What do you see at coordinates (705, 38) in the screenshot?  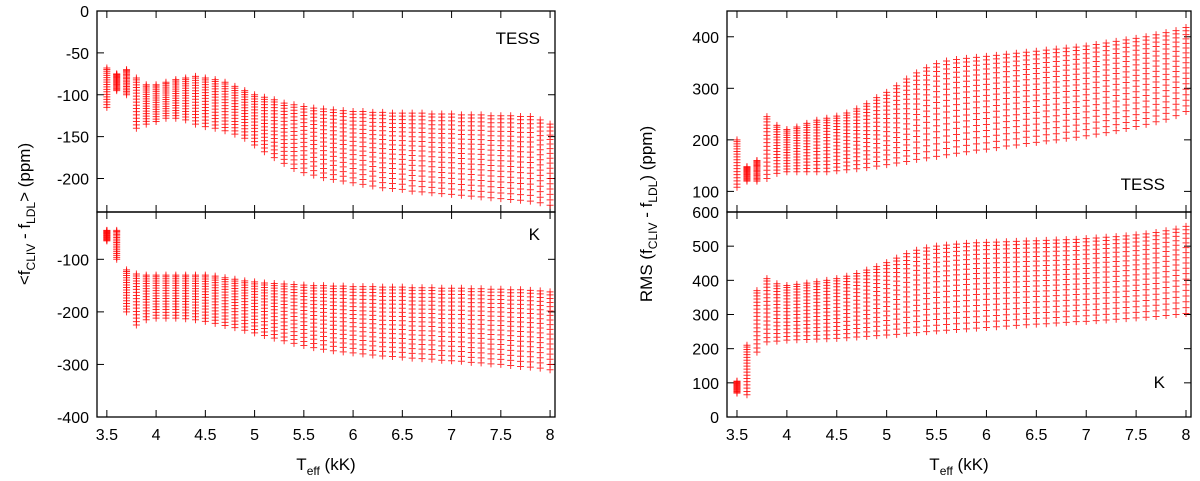 I see `y-tick-label: 400` at bounding box center [705, 38].